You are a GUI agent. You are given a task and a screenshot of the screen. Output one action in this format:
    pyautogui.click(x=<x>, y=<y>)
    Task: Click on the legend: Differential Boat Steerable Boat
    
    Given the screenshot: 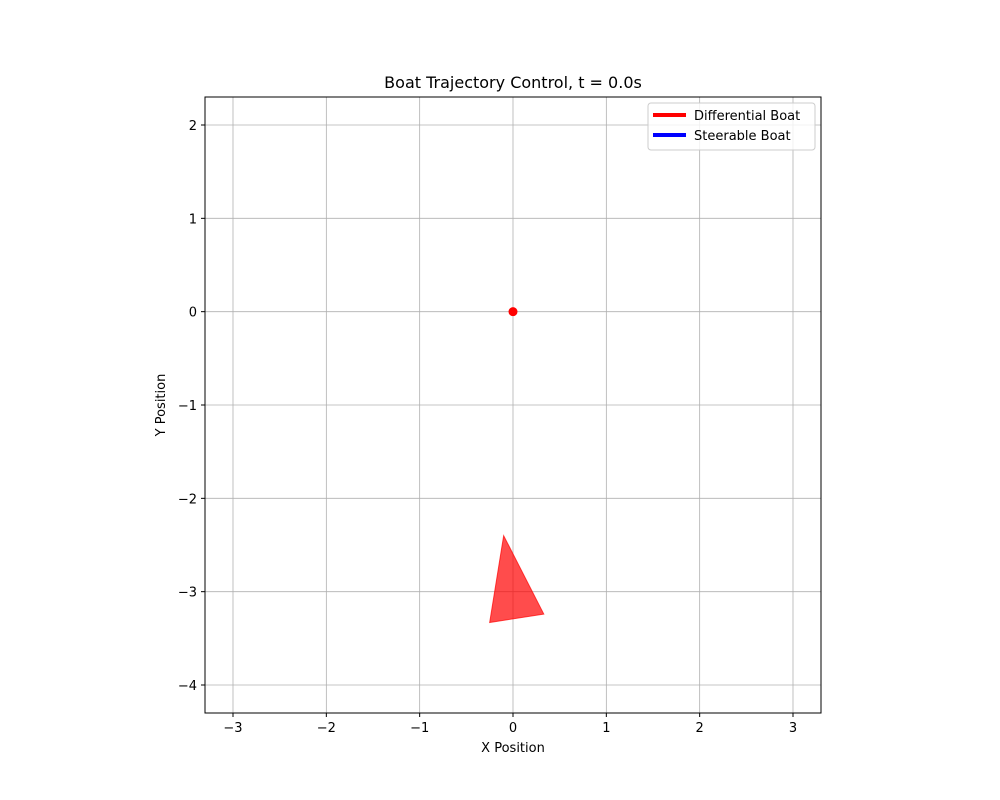 What is the action you would take?
    pyautogui.click(x=731, y=126)
    